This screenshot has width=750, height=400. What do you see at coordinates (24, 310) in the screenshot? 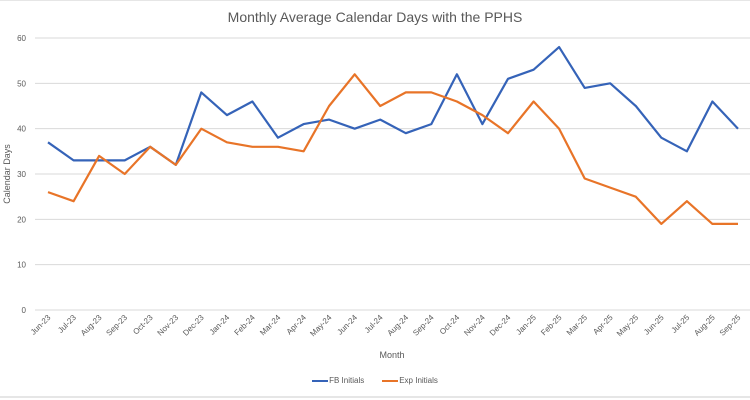
I see `y-tick-label: 0` at bounding box center [24, 310].